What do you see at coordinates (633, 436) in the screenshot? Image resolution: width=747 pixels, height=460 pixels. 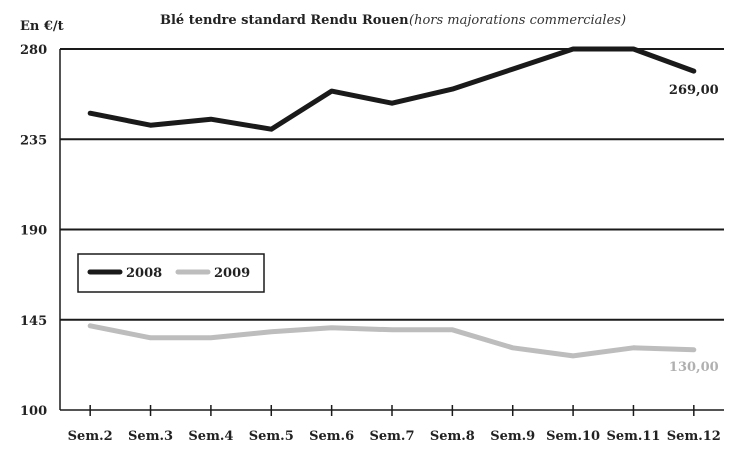 I see `x-tick-label-Sem.11: Sem.11` at bounding box center [633, 436].